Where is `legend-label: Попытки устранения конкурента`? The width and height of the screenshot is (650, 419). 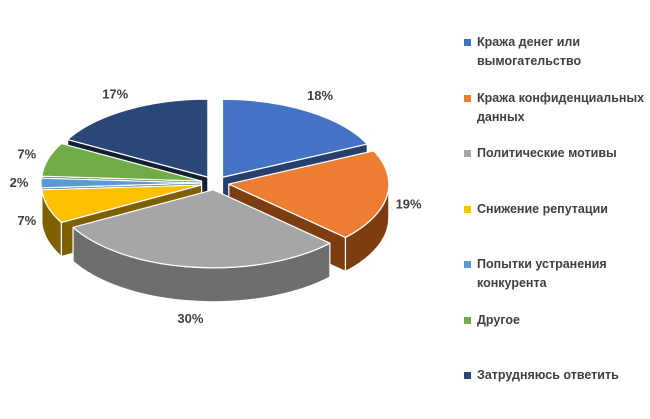
legend-label: Попытки устранения конкурента is located at coordinates (542, 273).